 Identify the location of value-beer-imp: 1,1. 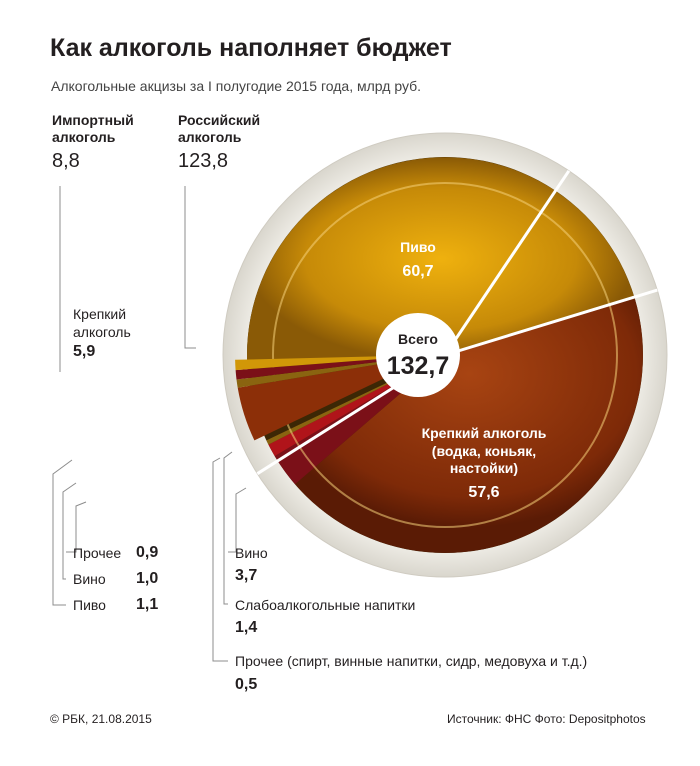
(147, 604).